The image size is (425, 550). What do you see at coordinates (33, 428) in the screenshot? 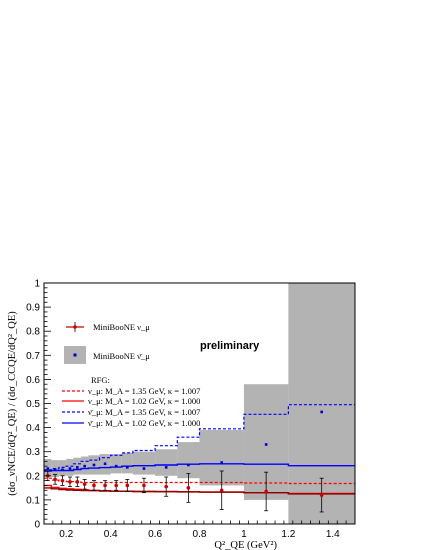
I see `y-tick-label: 0.4` at bounding box center [33, 428].